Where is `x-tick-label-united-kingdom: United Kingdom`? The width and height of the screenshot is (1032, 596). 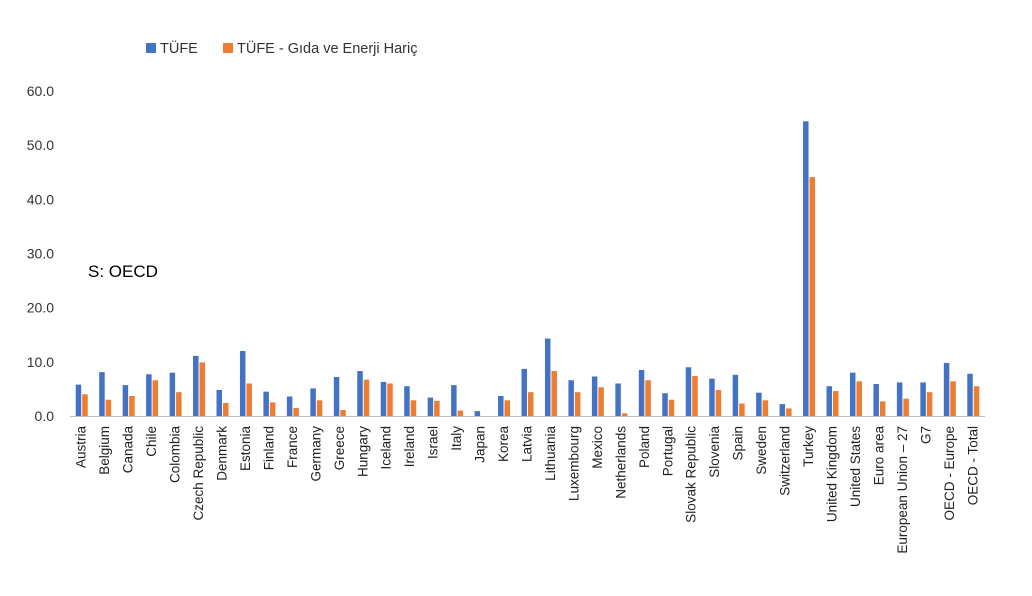 x-tick-label-united-kingdom: United Kingdom is located at coordinates (832, 474).